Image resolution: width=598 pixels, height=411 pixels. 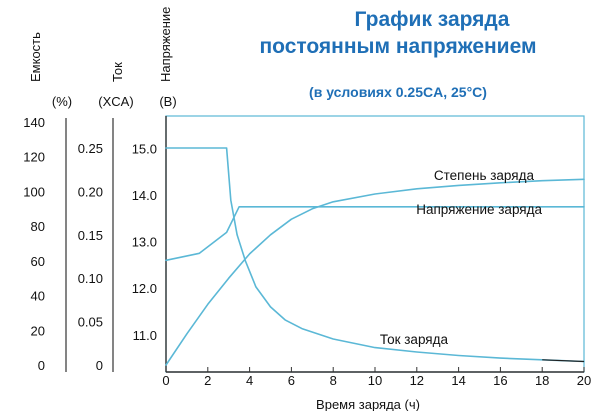 I want to click on current-tick-label: 0.10, so click(x=90, y=278).